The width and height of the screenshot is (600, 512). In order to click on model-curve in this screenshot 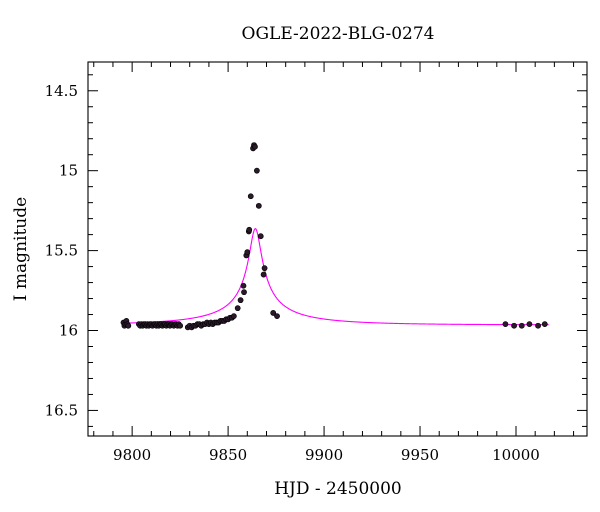, I will do `click(335, 277)`.